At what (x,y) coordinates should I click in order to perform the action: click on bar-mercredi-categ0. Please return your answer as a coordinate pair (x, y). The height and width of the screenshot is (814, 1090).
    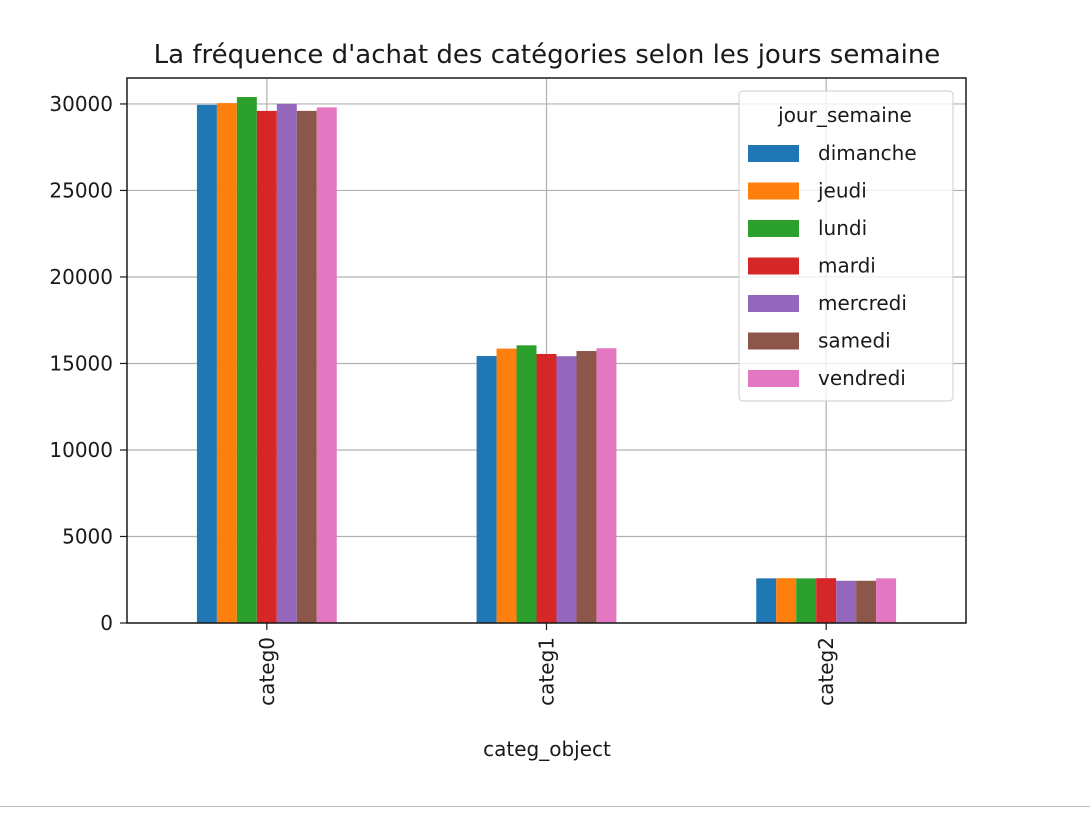
    Looking at the image, I should click on (286, 363).